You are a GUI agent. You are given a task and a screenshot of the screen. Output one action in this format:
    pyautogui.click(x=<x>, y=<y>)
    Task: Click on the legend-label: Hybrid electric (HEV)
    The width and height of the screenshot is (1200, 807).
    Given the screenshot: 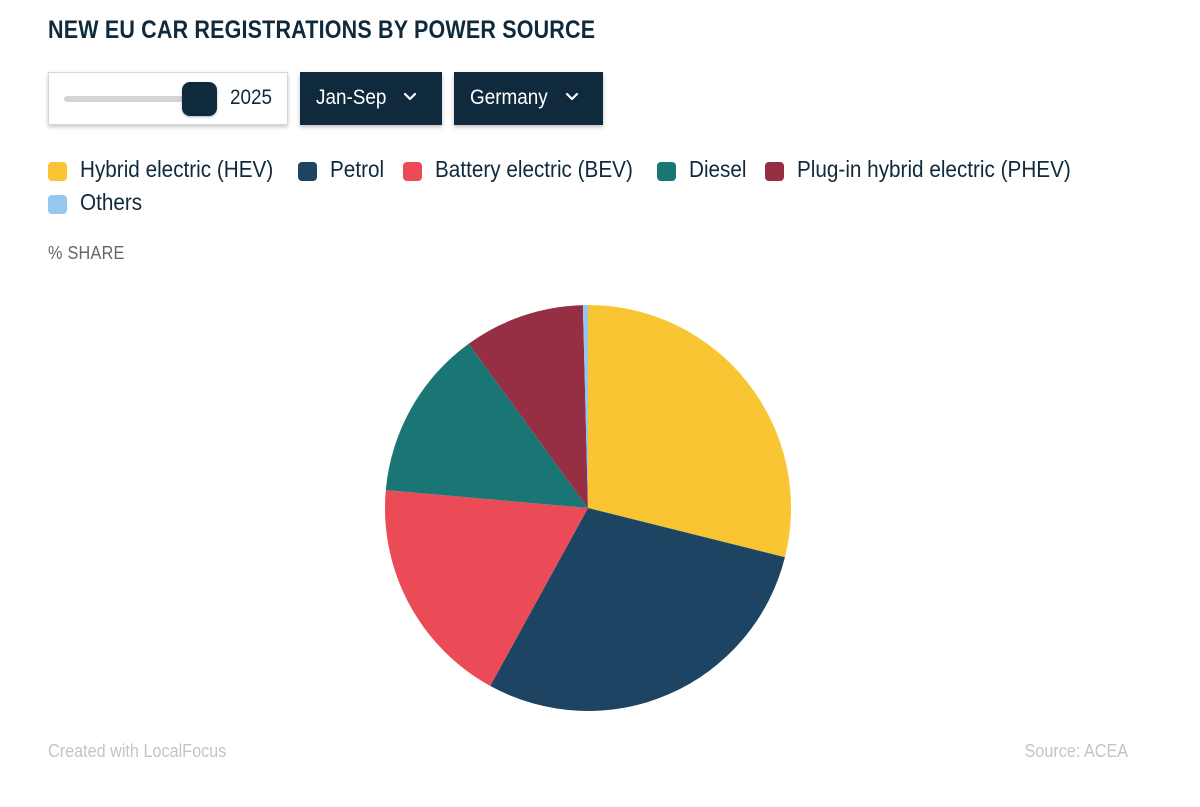 What is the action you would take?
    pyautogui.click(x=177, y=169)
    